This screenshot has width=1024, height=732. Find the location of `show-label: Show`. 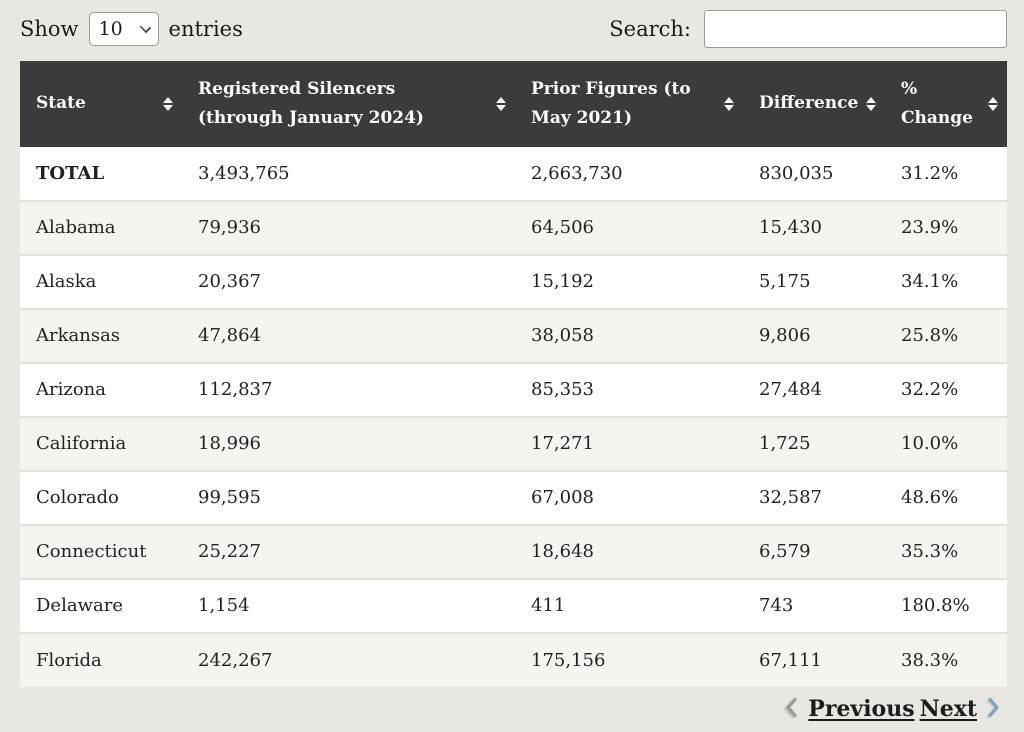

show-label: Show is located at coordinates (49, 29).